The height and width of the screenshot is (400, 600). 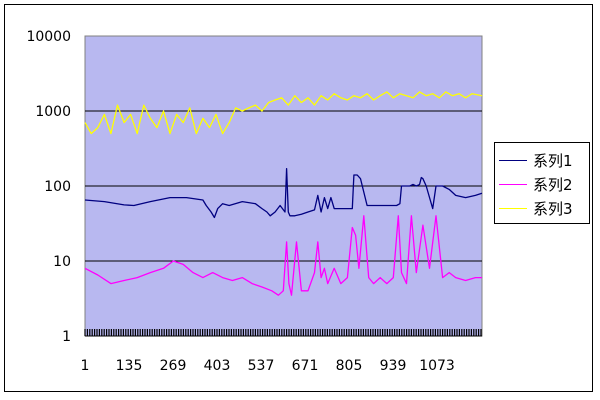 I want to click on legend-item-series-1: 系列1, so click(x=542, y=160).